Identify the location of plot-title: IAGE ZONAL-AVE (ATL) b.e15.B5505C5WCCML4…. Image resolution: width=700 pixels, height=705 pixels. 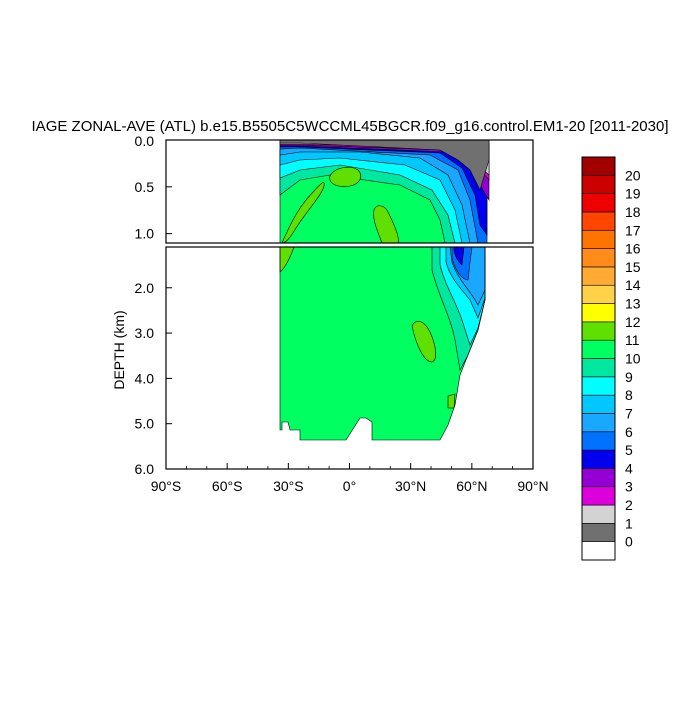
(350, 126).